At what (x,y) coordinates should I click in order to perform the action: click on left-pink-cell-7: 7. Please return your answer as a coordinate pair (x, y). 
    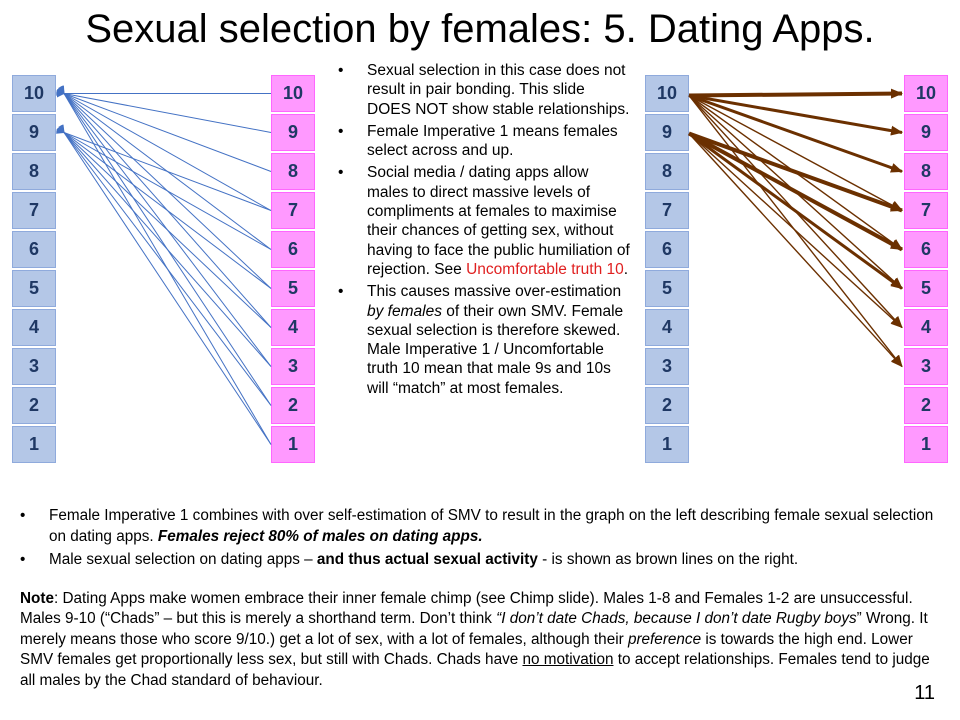
    Looking at the image, I should click on (293, 210).